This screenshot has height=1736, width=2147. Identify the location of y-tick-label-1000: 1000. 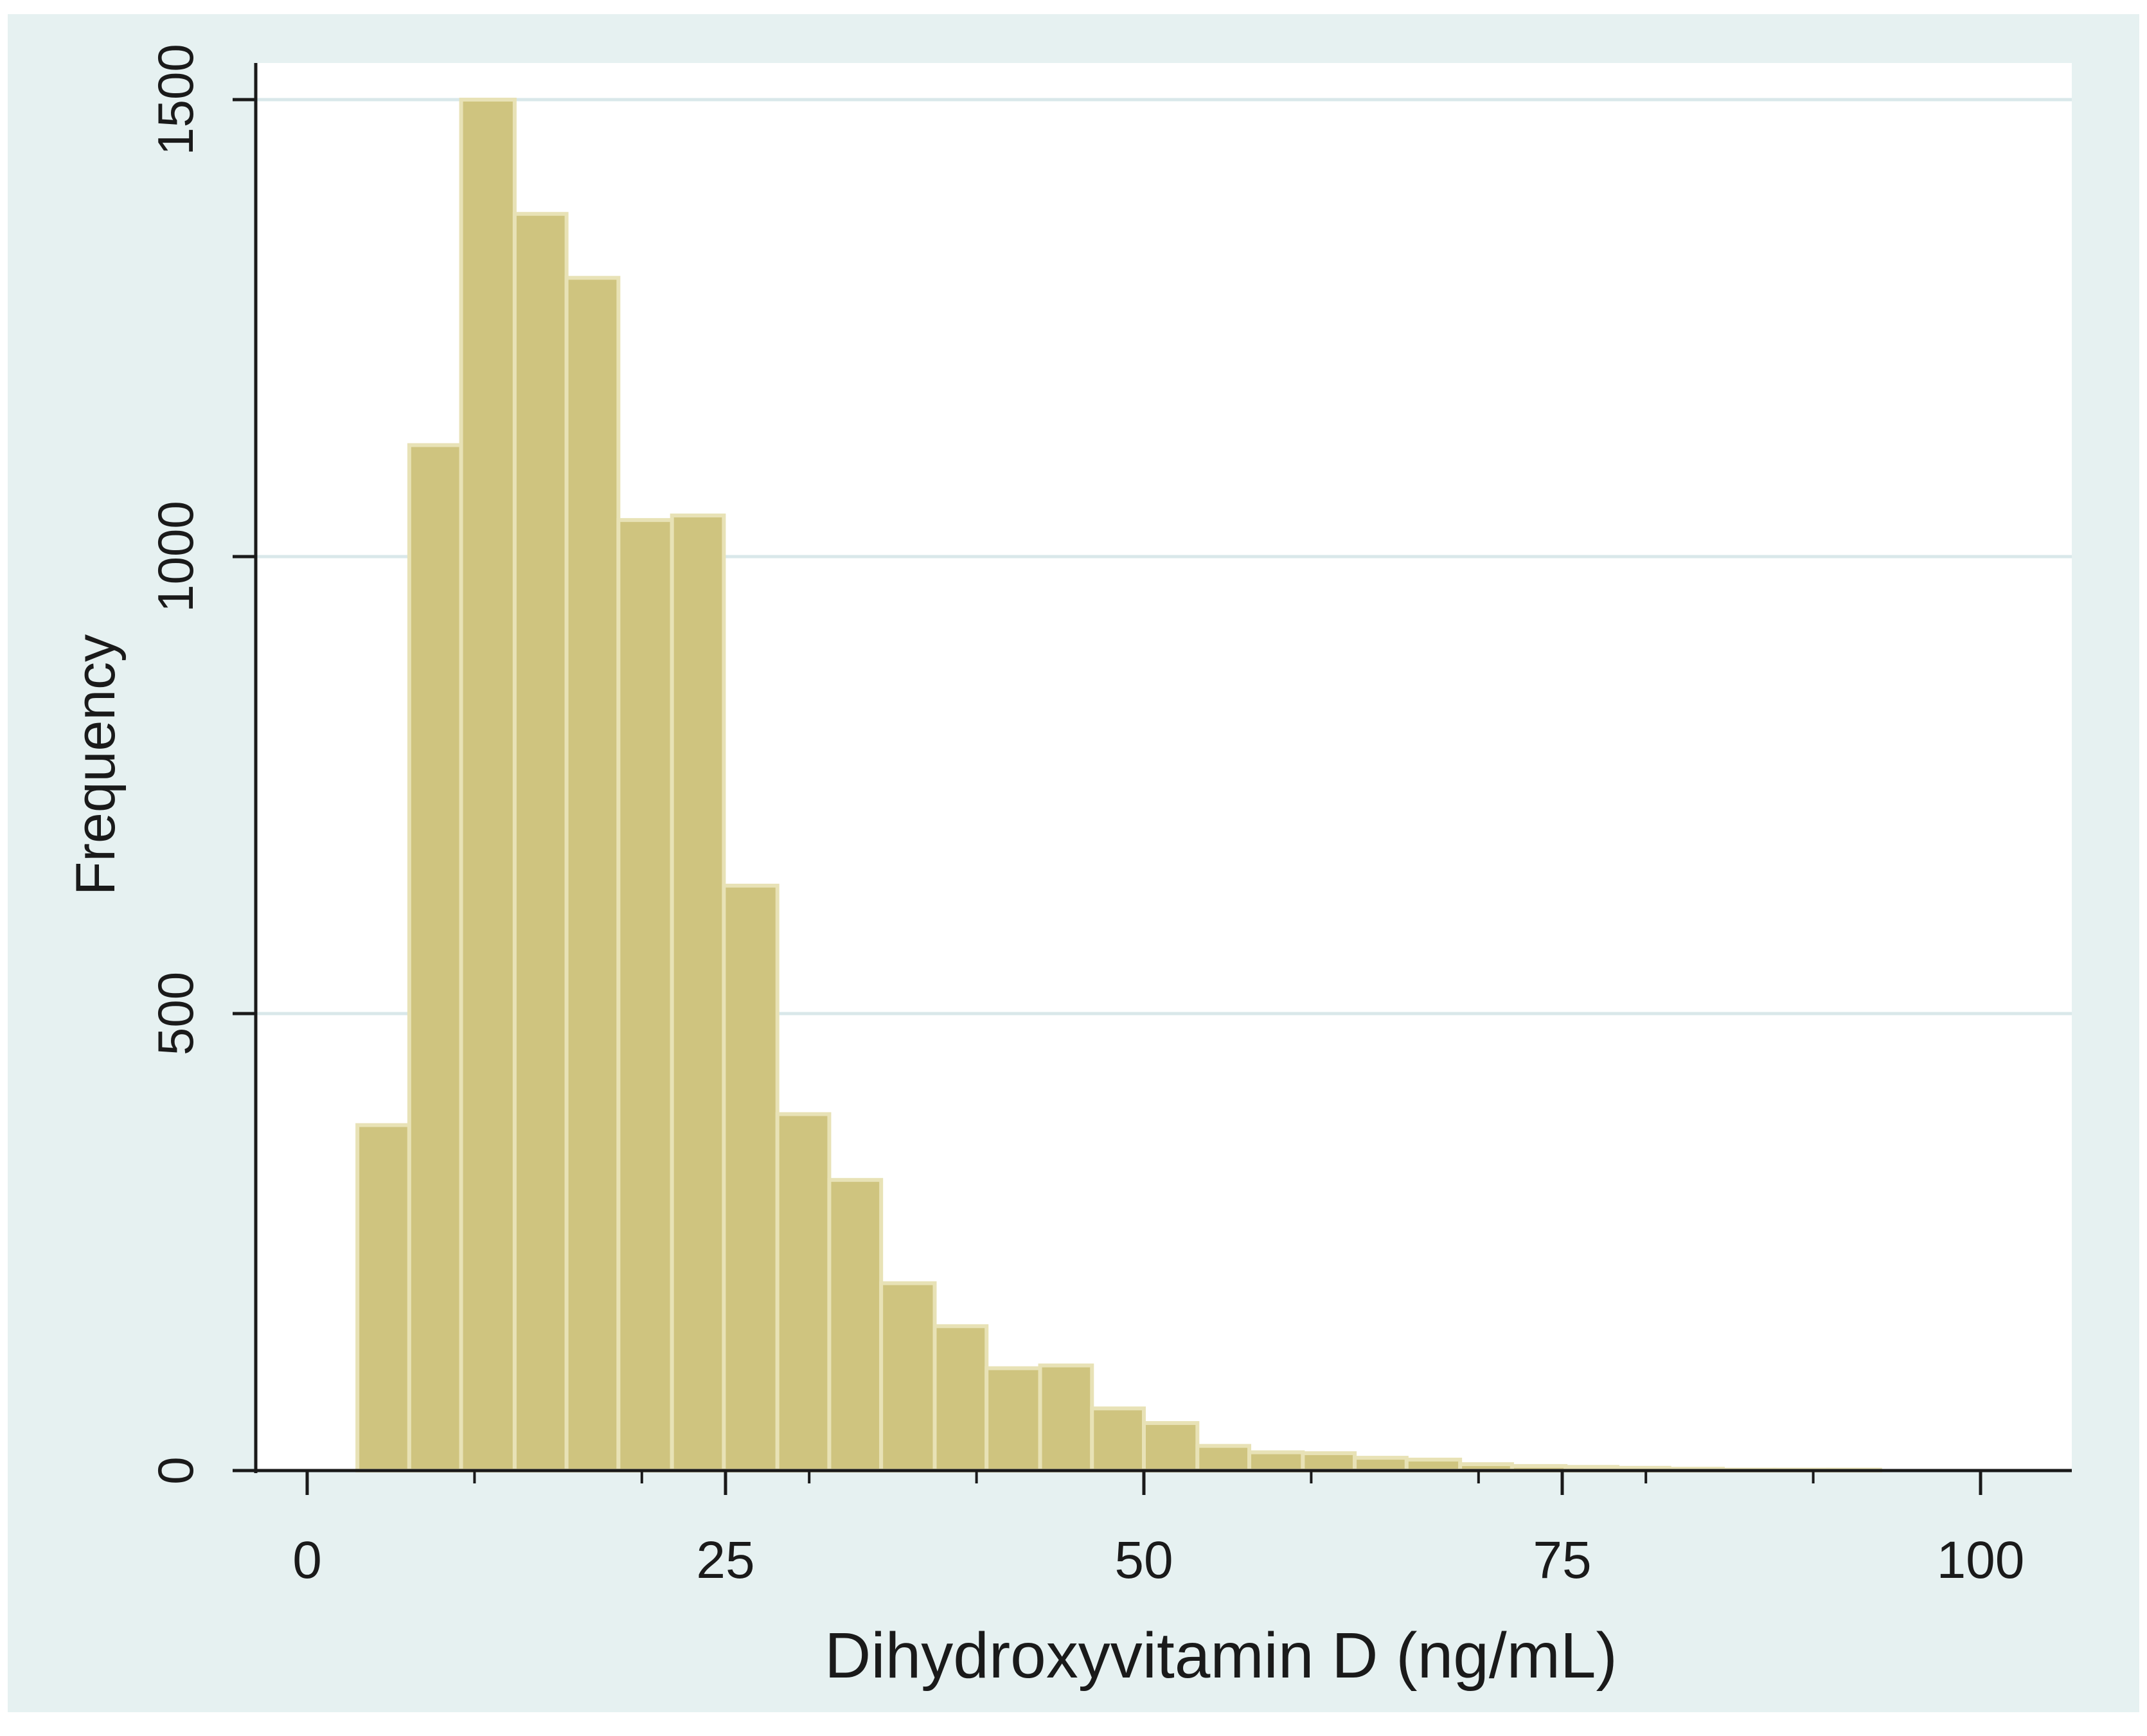
(175, 557).